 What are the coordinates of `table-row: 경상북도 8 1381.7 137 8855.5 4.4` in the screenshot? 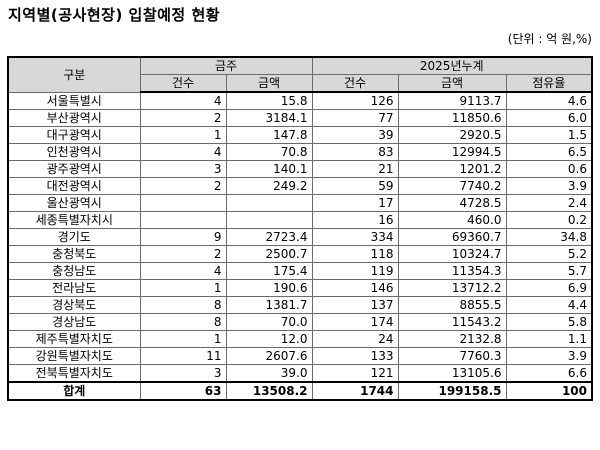 It's located at (300, 305).